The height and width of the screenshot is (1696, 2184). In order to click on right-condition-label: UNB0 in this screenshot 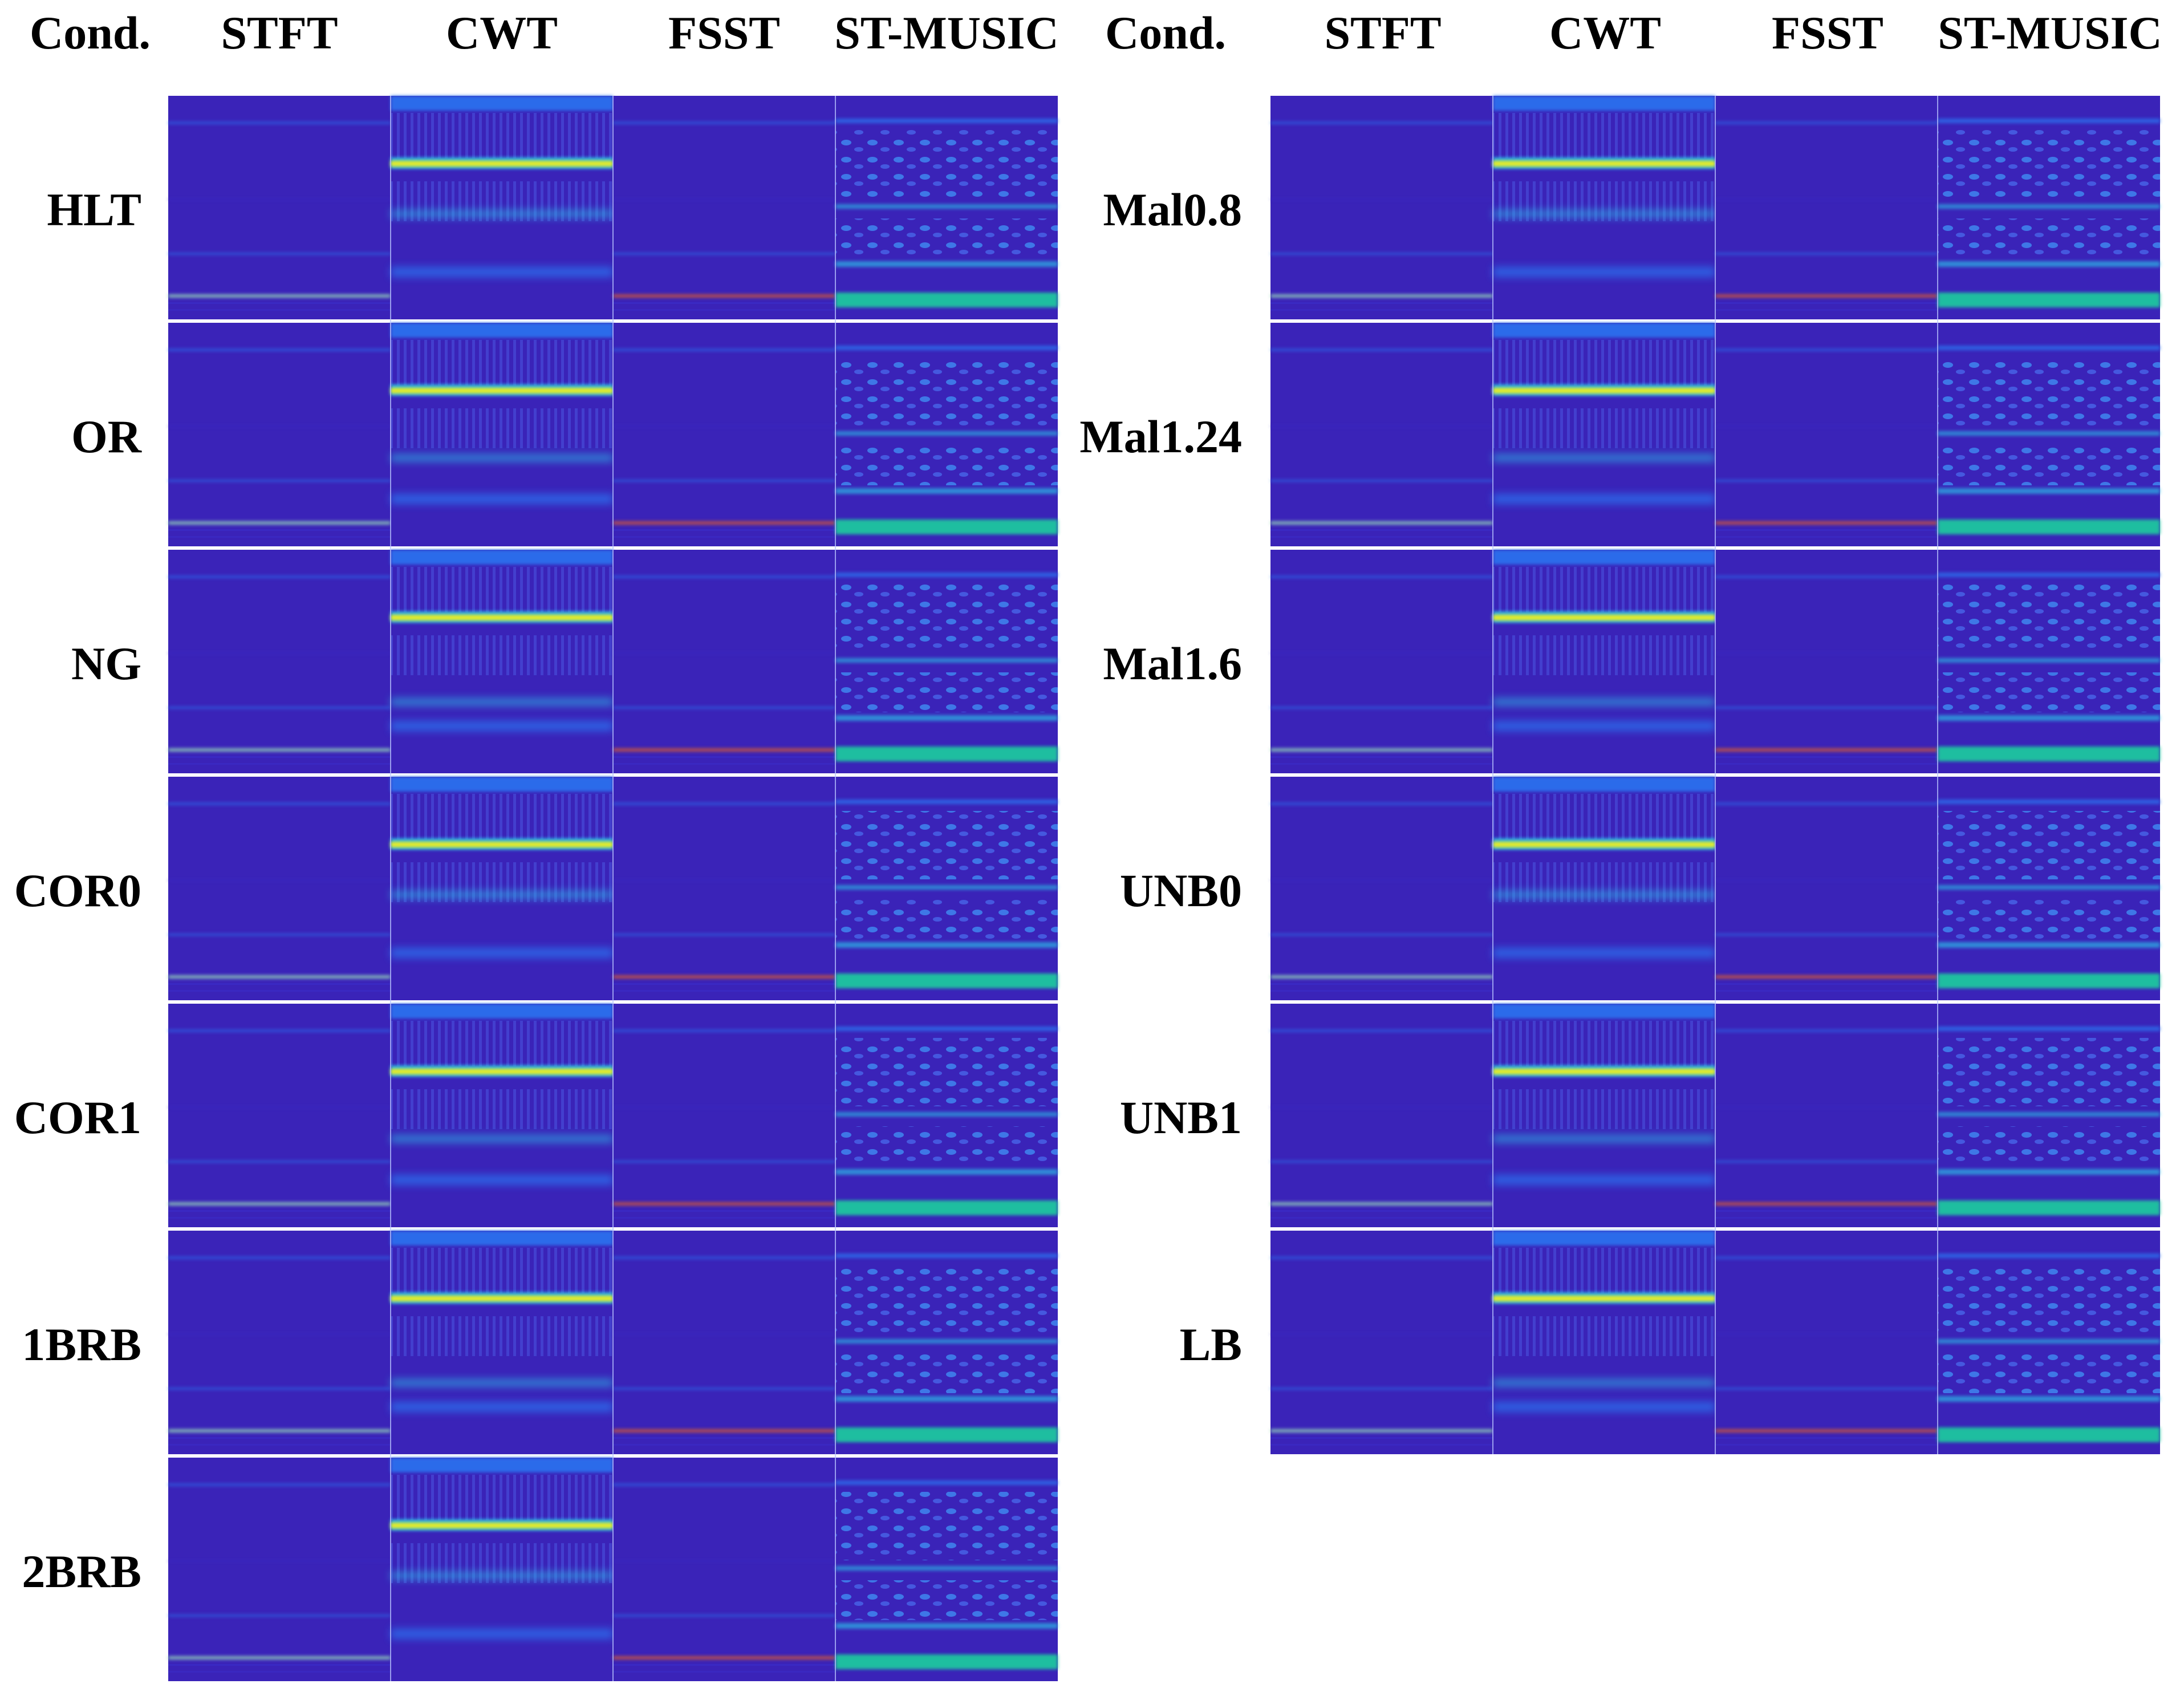, I will do `click(1181, 890)`.